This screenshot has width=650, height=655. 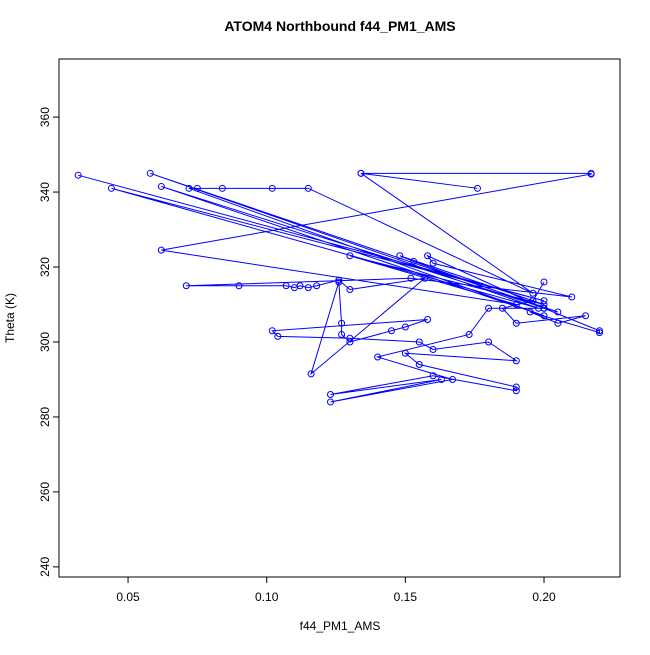 What do you see at coordinates (340, 626) in the screenshot?
I see `x-axis-label: f44_PM1_AMS` at bounding box center [340, 626].